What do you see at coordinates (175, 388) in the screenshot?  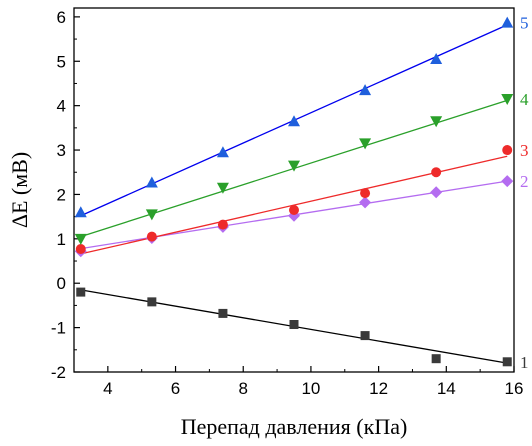 I see `x-tick-label: 6` at bounding box center [175, 388].